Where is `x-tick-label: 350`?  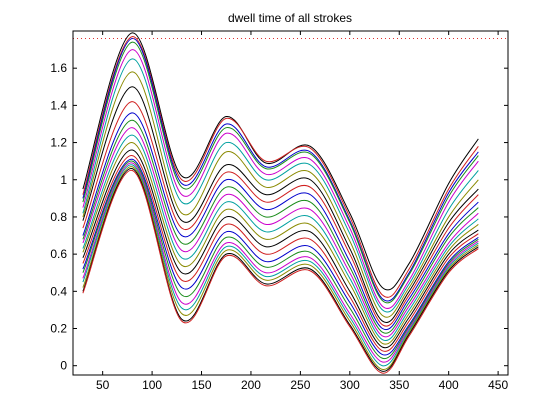 x-tick-label: 350 is located at coordinates (399, 385).